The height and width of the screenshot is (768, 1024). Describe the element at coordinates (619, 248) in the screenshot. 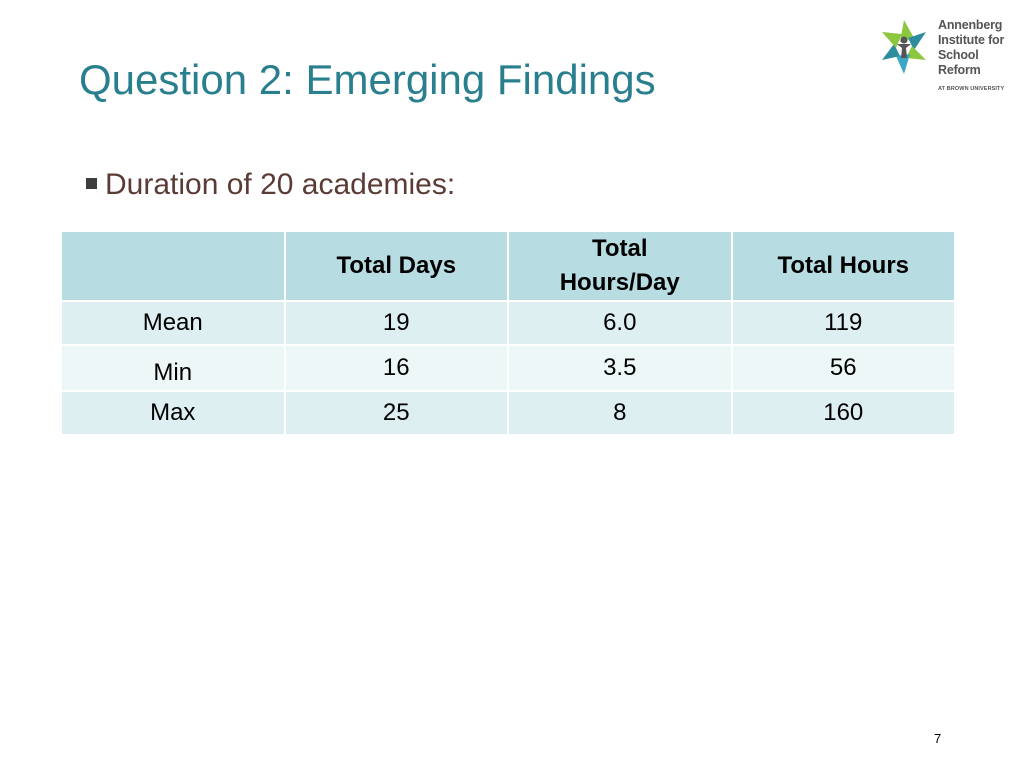

I see `header-line: Total` at that location.